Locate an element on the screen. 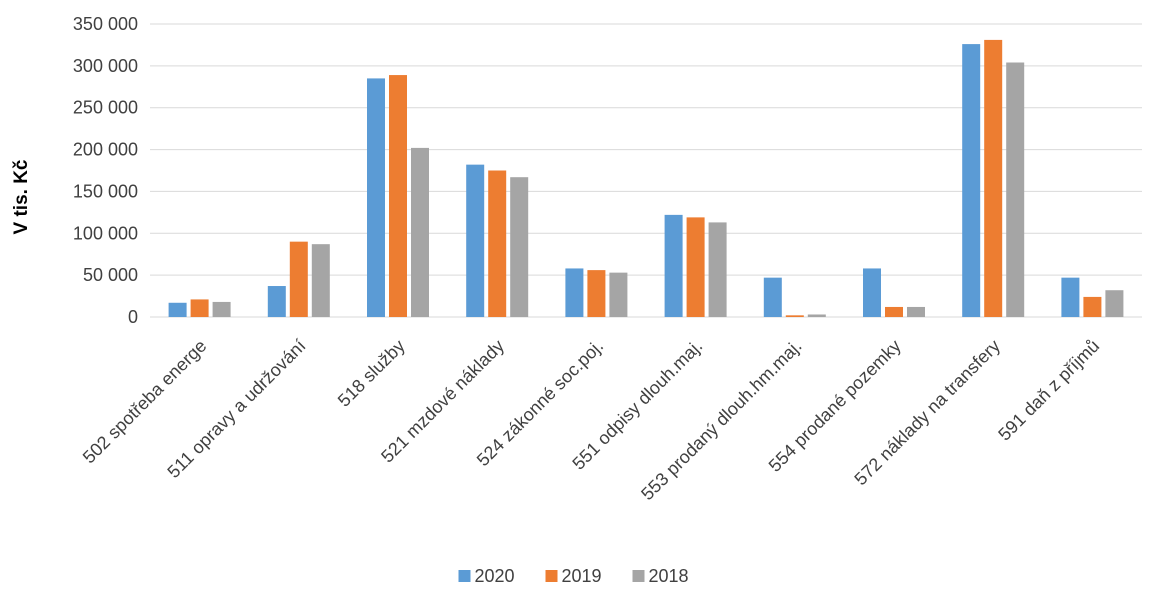 The height and width of the screenshot is (594, 1162). legend-label-2019: 2019 is located at coordinates (582, 576).